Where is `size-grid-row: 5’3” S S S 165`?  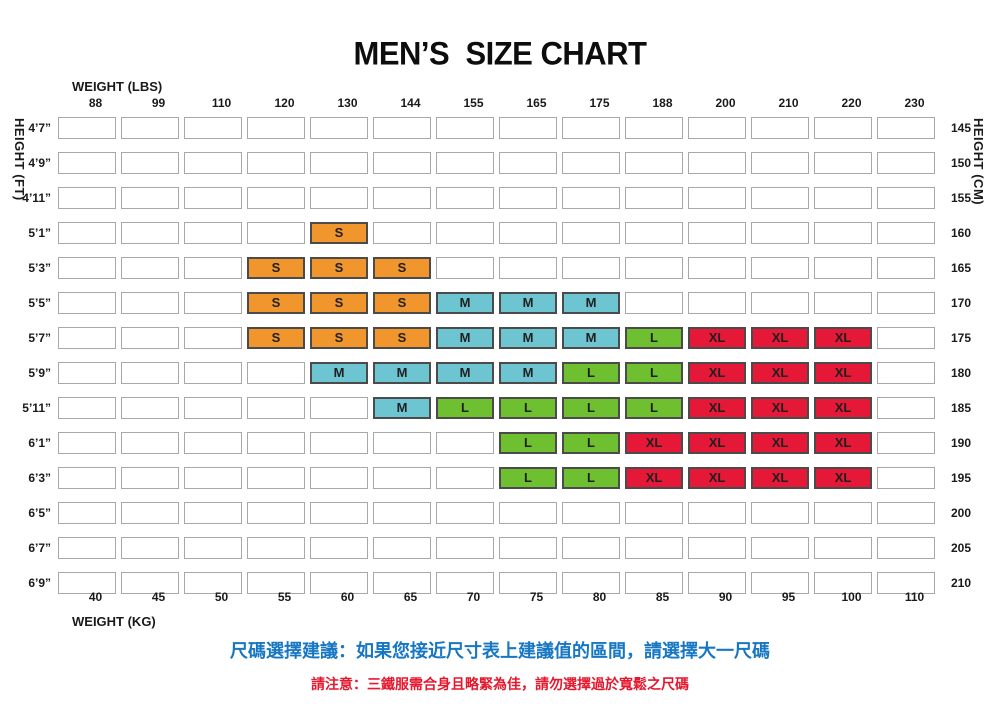 size-grid-row: 5’3” S S S 165 is located at coordinates (500, 267).